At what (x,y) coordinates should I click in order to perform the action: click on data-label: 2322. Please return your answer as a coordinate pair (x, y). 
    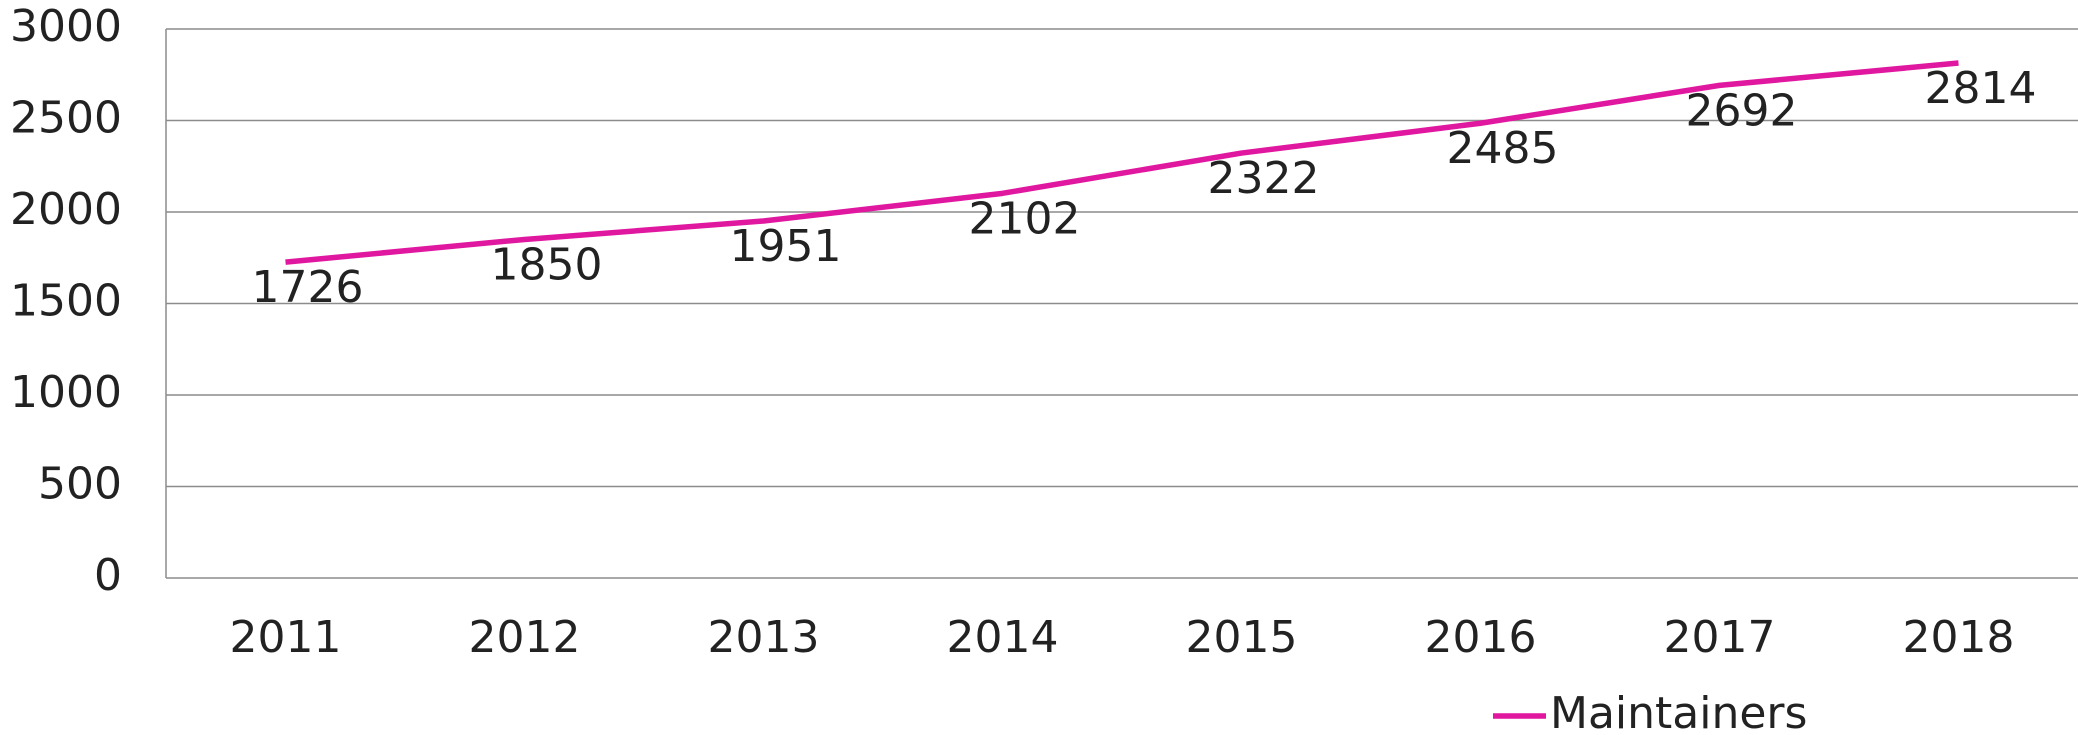
    Looking at the image, I should click on (1264, 178).